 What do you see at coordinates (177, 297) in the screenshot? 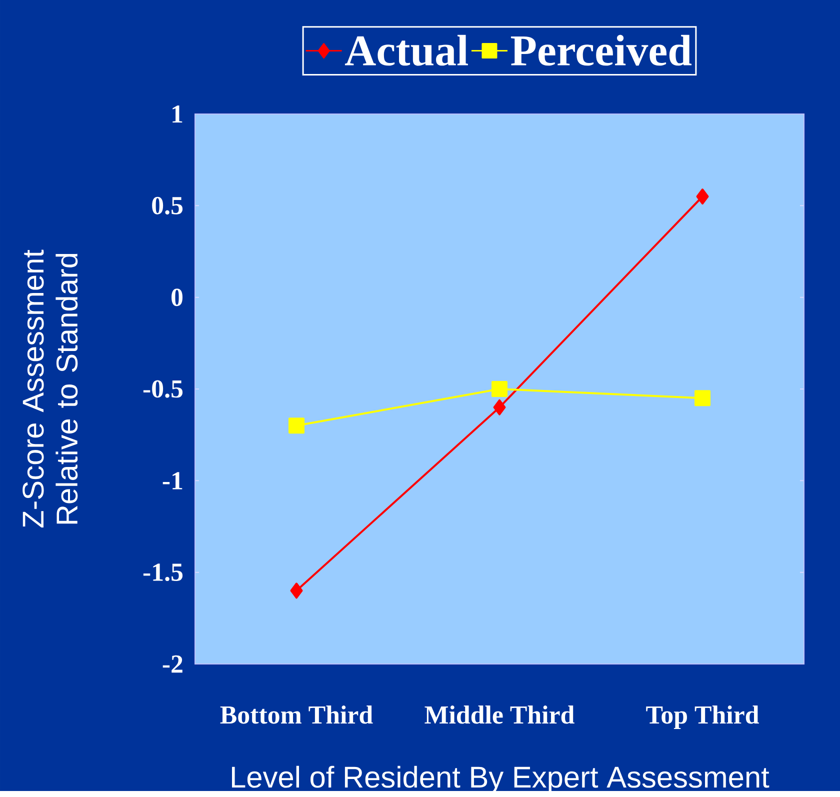
I see `y-tick-label: 0` at bounding box center [177, 297].